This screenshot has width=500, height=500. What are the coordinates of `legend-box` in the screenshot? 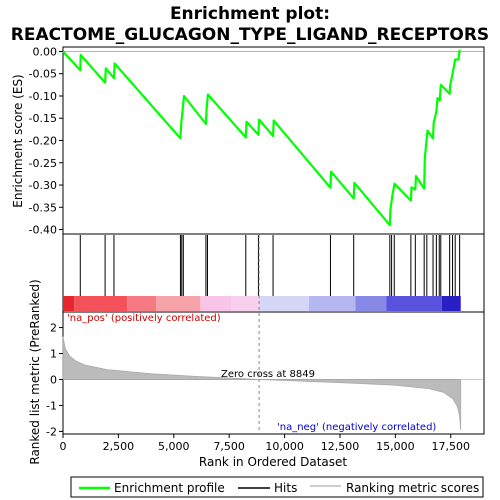 It's located at (277, 487).